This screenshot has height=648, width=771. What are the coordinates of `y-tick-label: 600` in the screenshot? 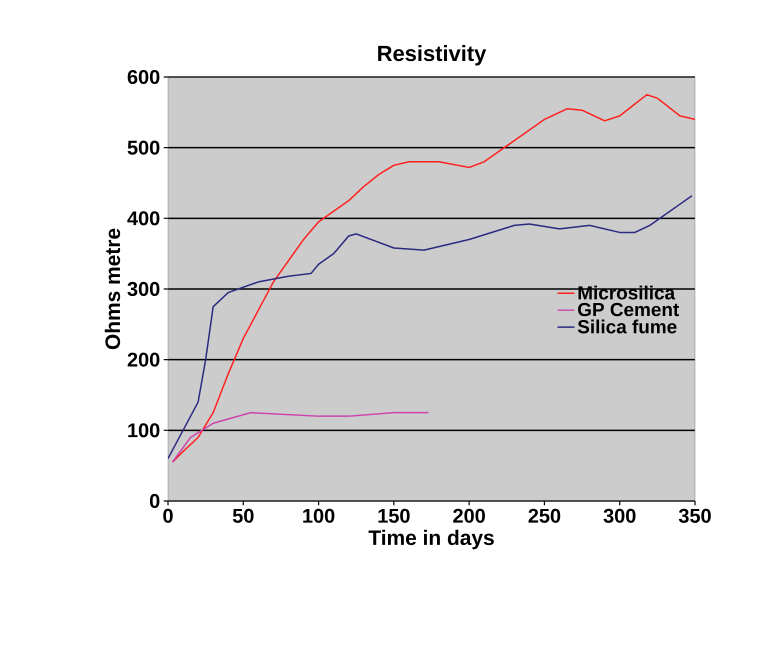 It's located at (144, 77).